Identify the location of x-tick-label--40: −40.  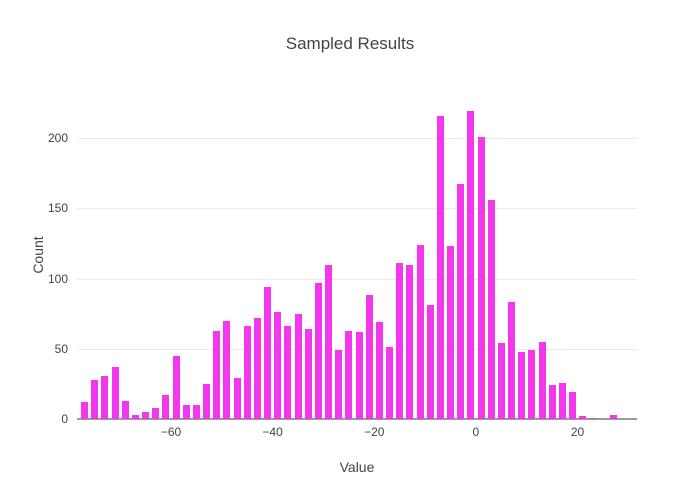
(272, 432).